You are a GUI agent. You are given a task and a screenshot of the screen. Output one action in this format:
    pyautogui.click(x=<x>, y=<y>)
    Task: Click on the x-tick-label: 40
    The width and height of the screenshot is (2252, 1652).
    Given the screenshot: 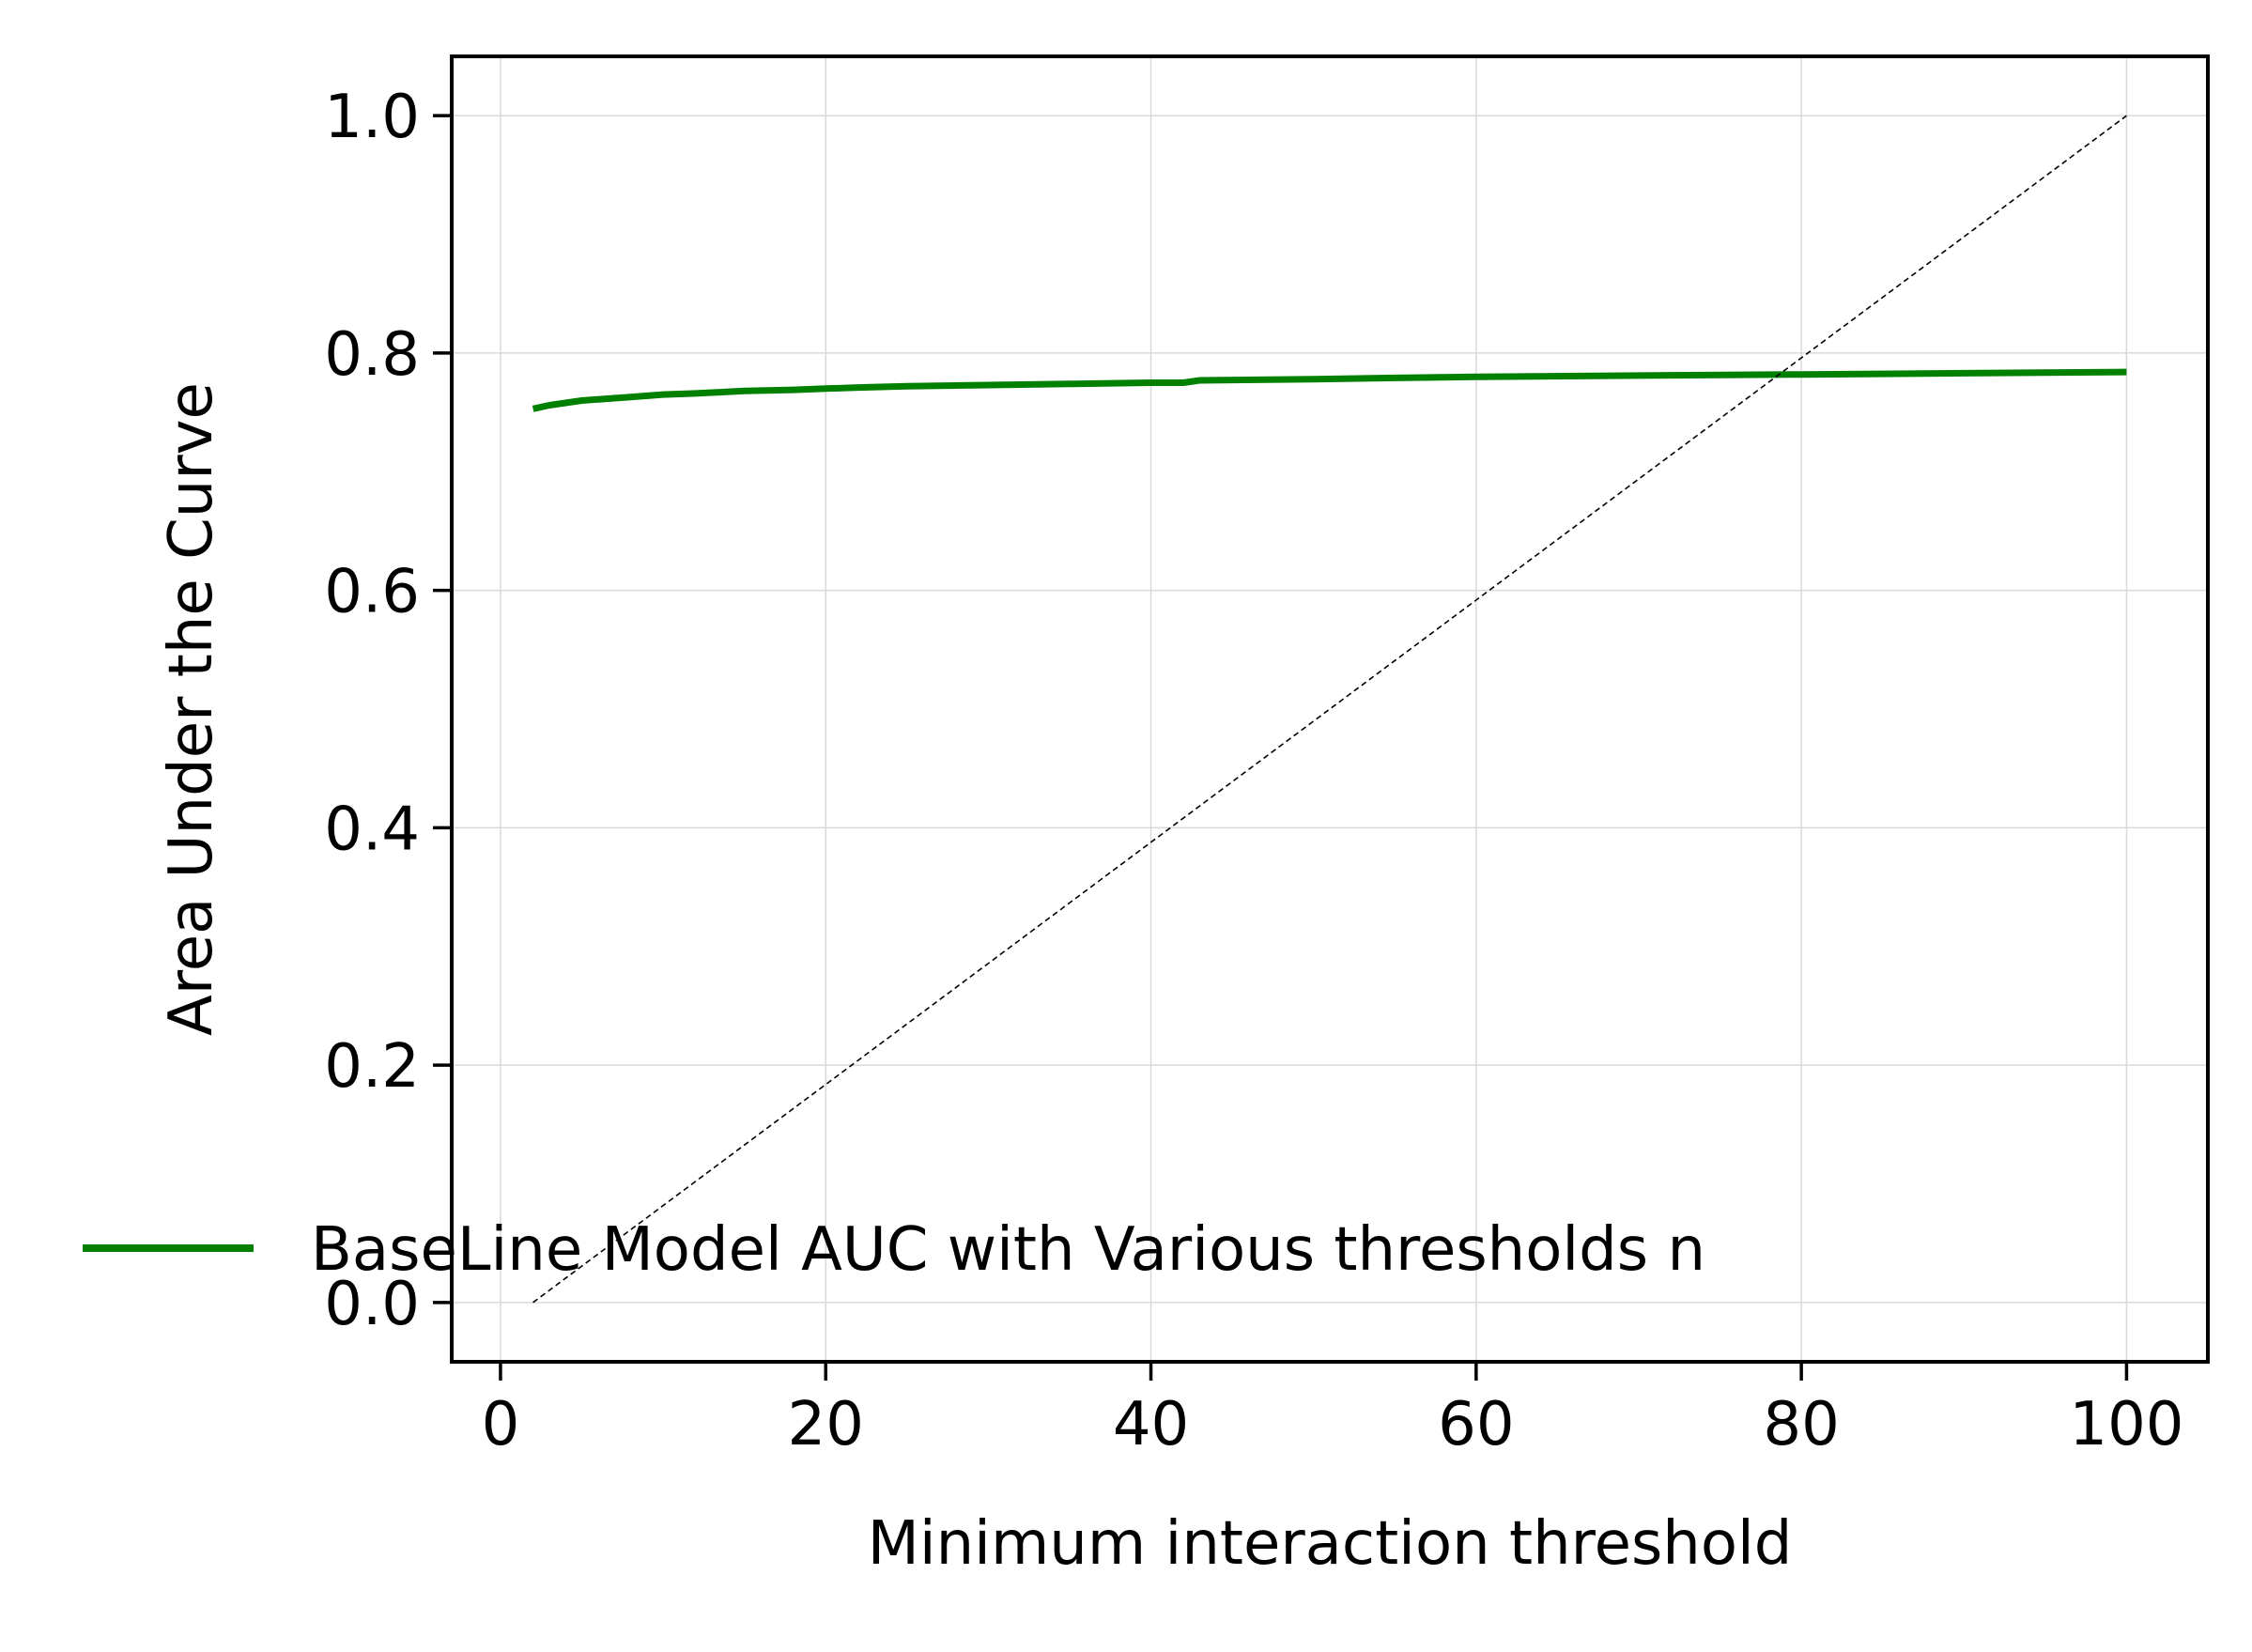 What is the action you would take?
    pyautogui.click(x=1151, y=1424)
    